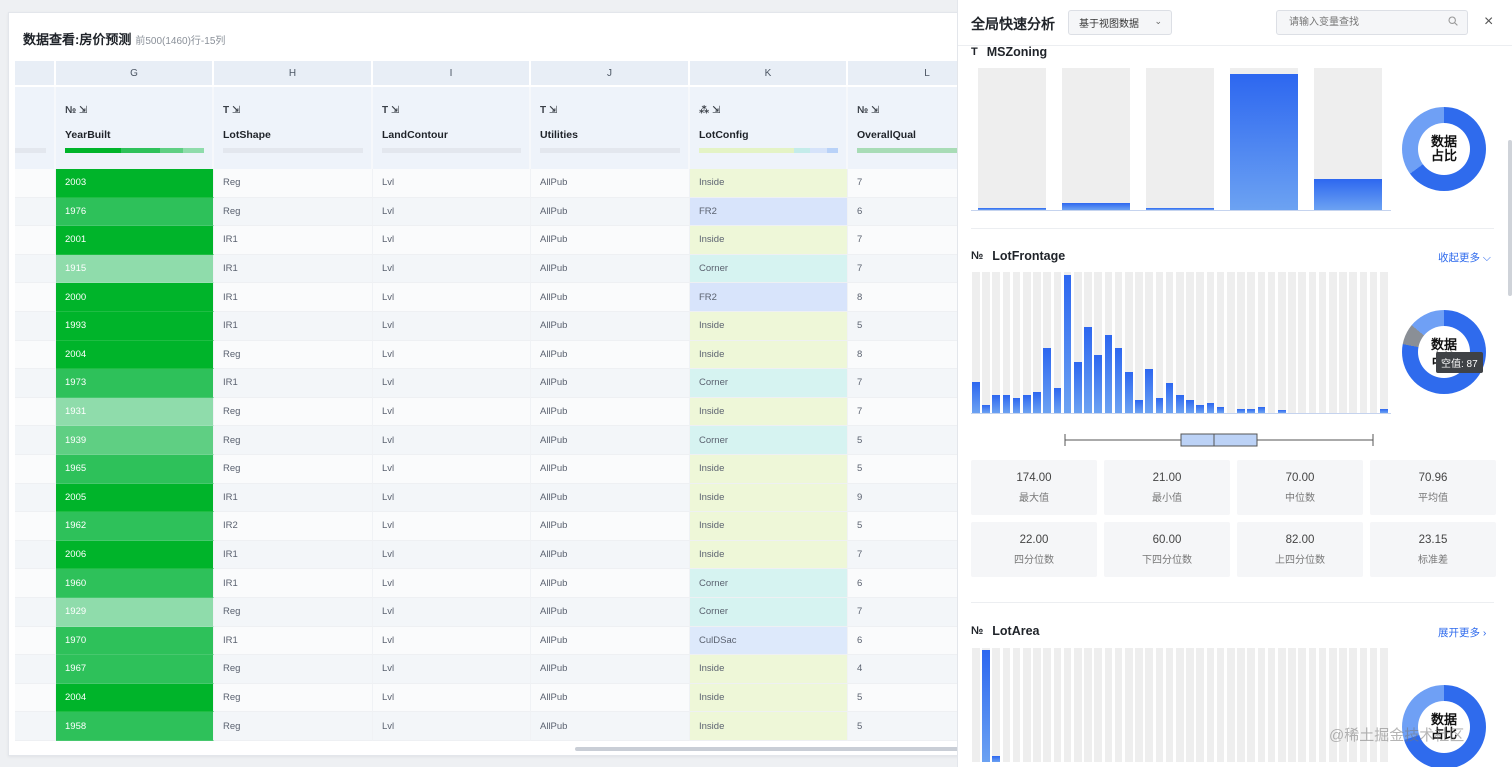 This screenshot has height=767, width=1512. What do you see at coordinates (511, 326) in the screenshot?
I see `table-row: 1993 IR1 Lvl AllPub Inside 5` at bounding box center [511, 326].